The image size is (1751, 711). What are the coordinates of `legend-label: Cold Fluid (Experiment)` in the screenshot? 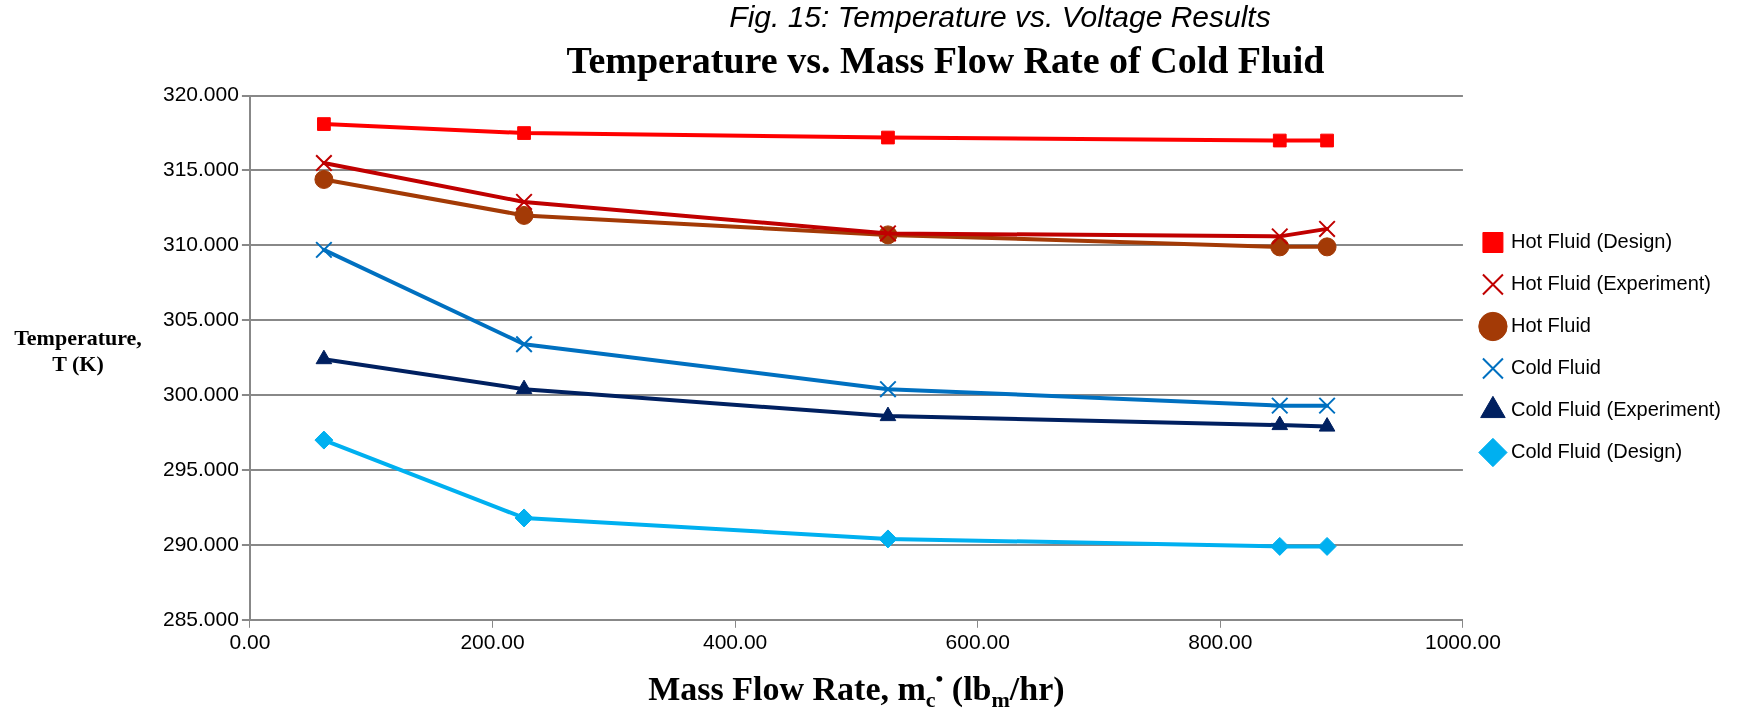 It's located at (1616, 409).